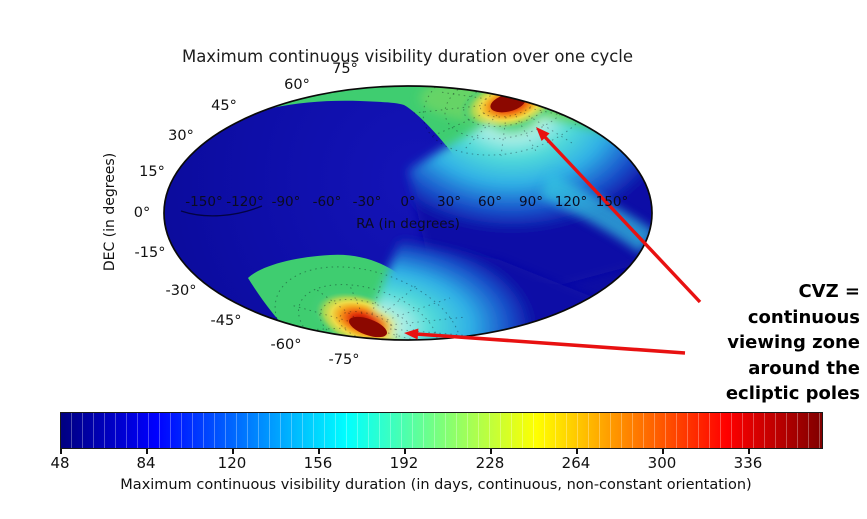 The image size is (867, 519). What do you see at coordinates (829, 291) in the screenshot?
I see `cvz-annotation-line: CVZ =` at bounding box center [829, 291].